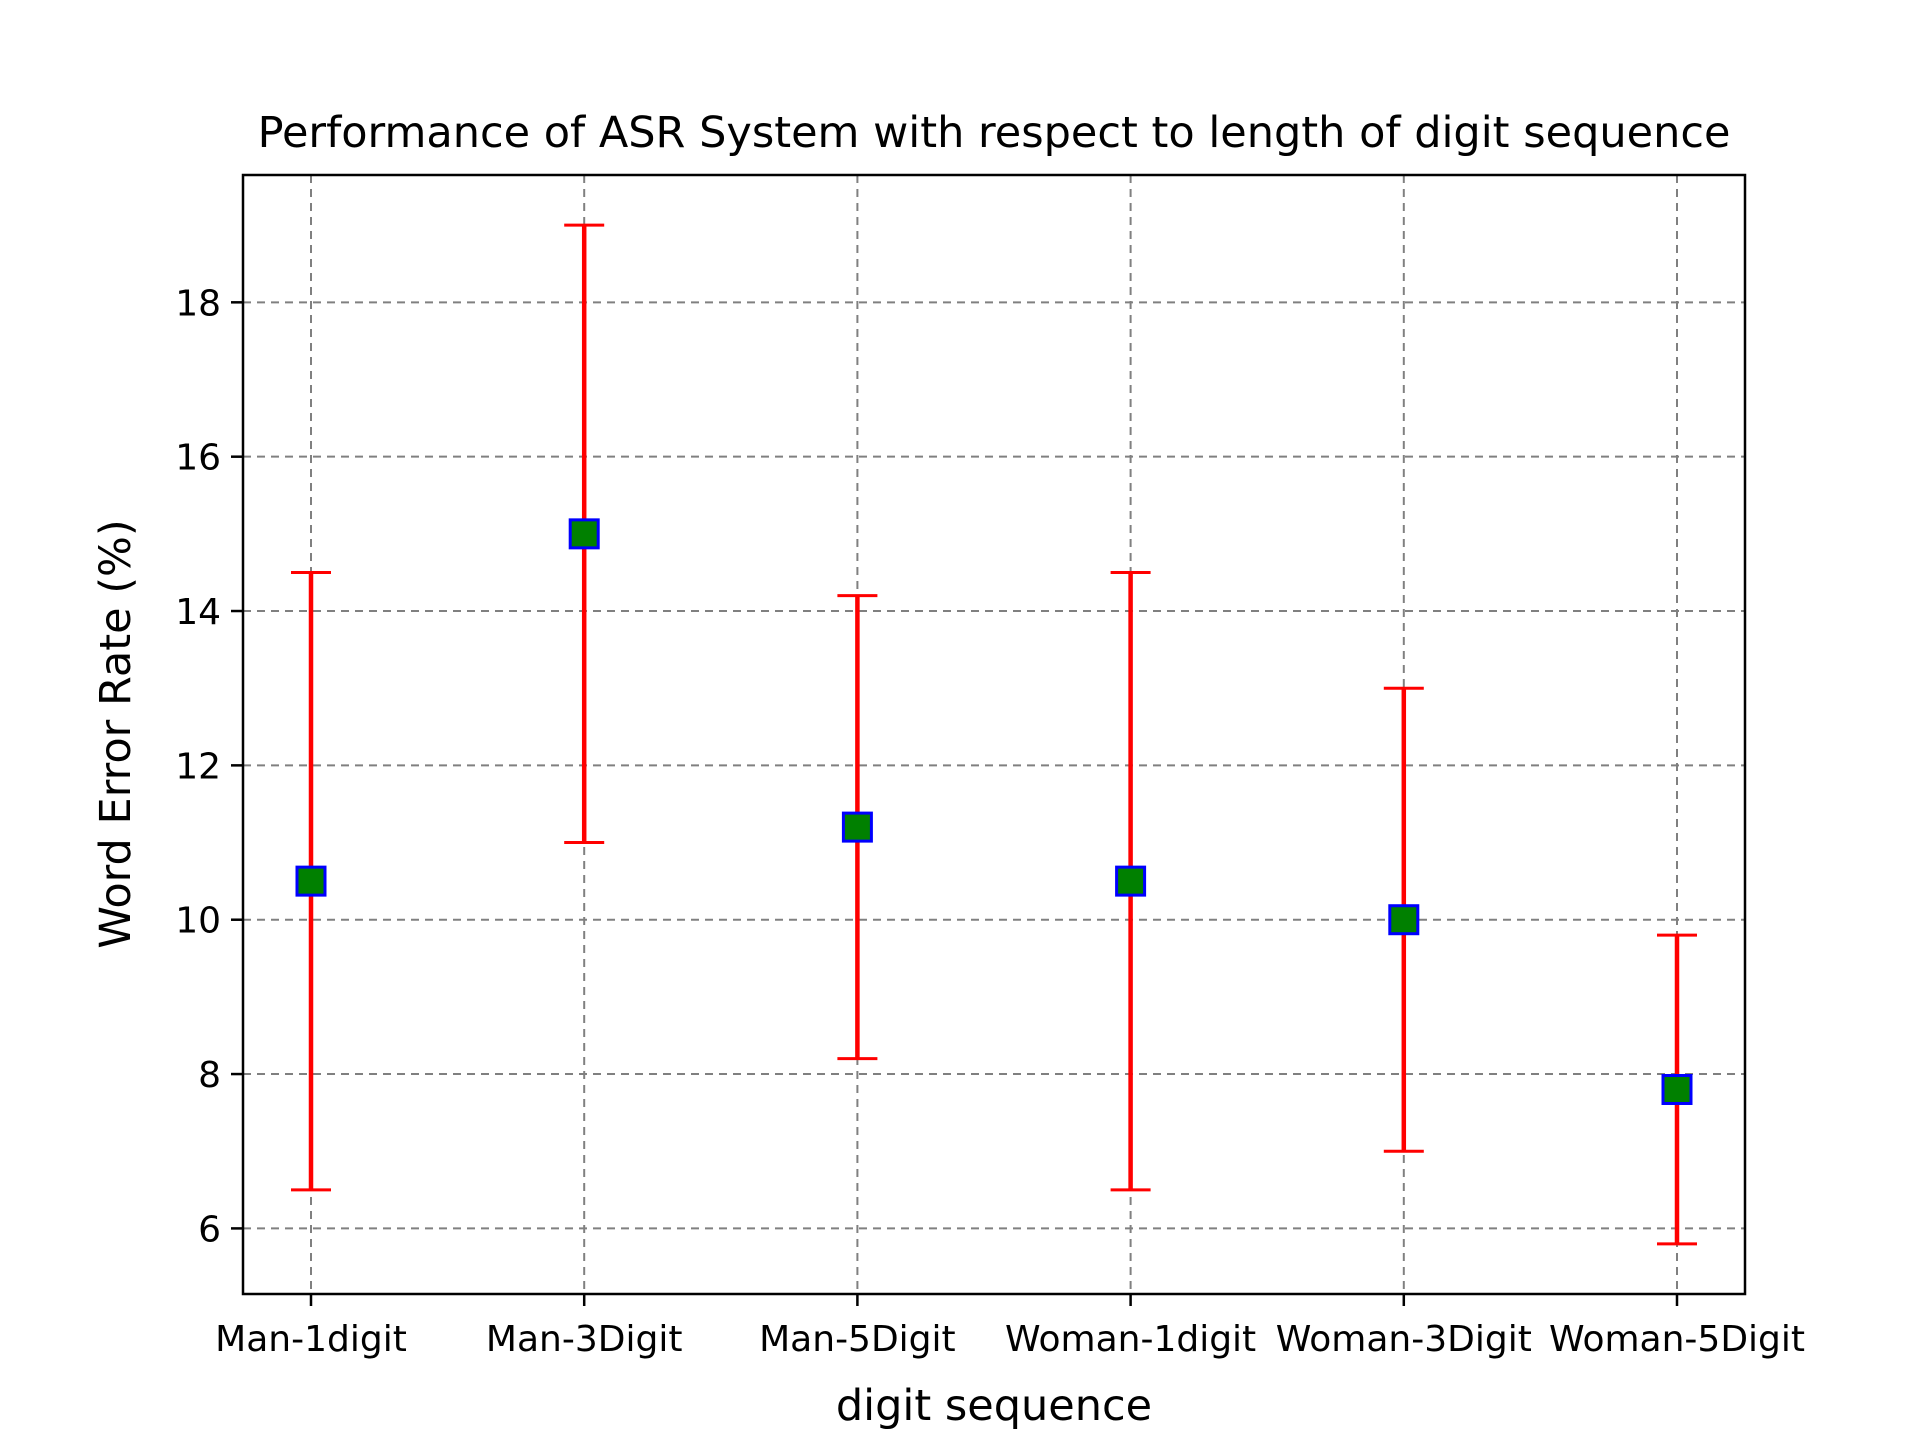  I want to click on y-tick-label: 10, so click(198, 921).